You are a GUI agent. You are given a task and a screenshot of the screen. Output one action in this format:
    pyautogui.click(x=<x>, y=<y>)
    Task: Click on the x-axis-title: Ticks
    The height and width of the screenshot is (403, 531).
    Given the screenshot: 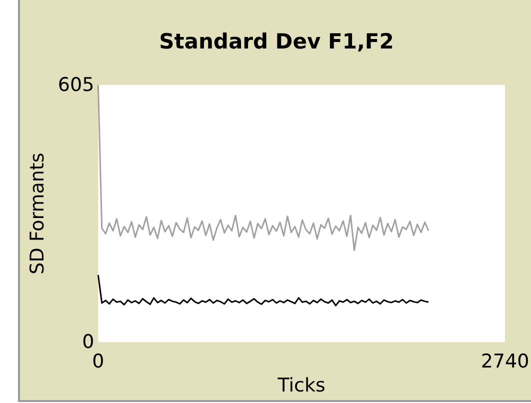 What is the action you would take?
    pyautogui.click(x=301, y=385)
    